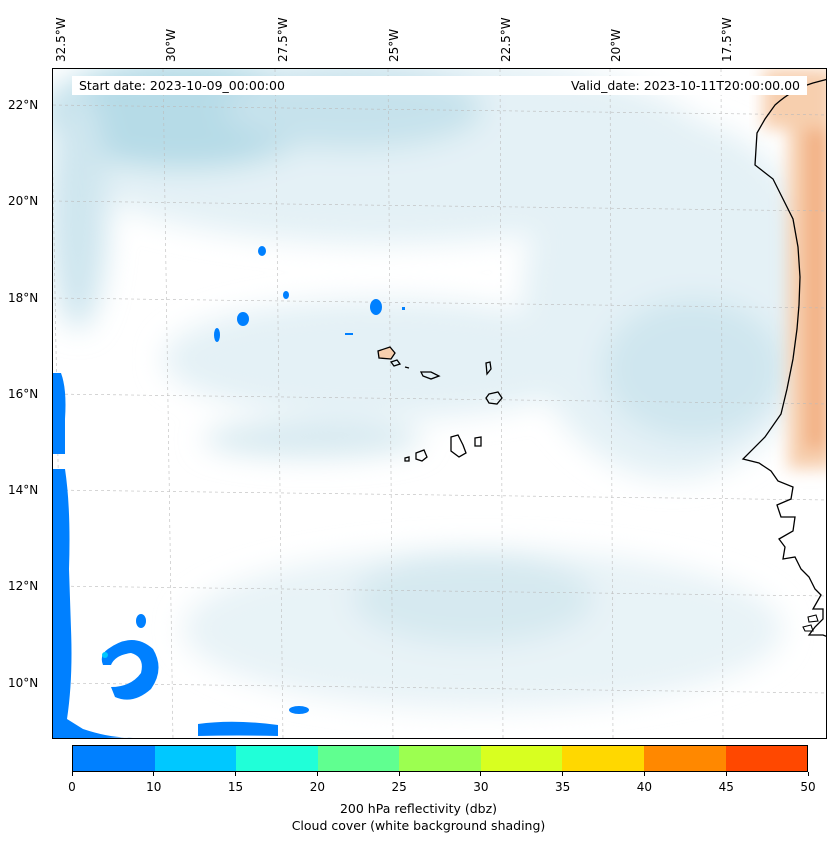 This screenshot has height=843, width=837. Describe the element at coordinates (693, 369) in the screenshot. I see `cloud-east-core` at that location.